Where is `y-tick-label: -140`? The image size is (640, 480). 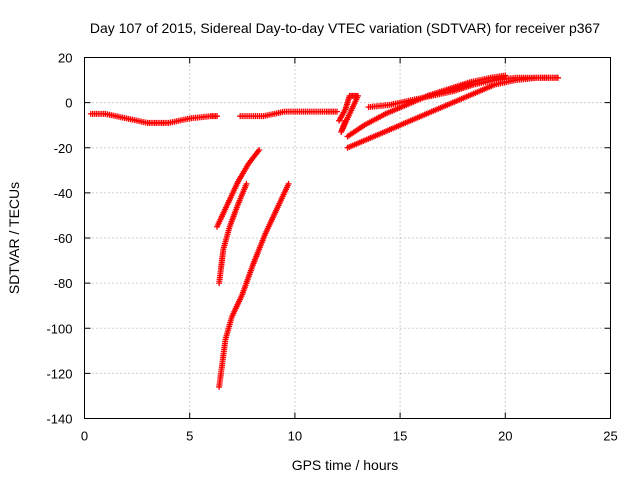 y-tick-label: -140 is located at coordinates (59, 419).